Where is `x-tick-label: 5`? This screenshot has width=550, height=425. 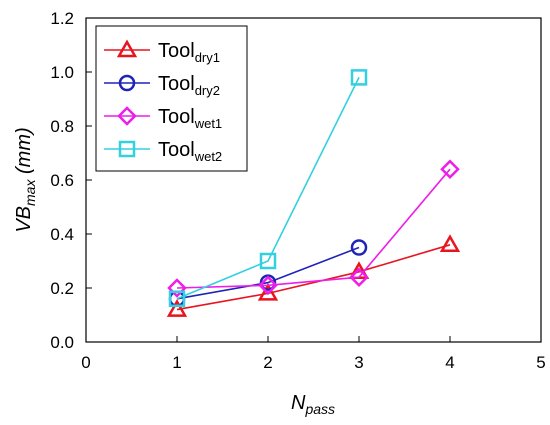
x-tick-label: 5 is located at coordinates (540, 362).